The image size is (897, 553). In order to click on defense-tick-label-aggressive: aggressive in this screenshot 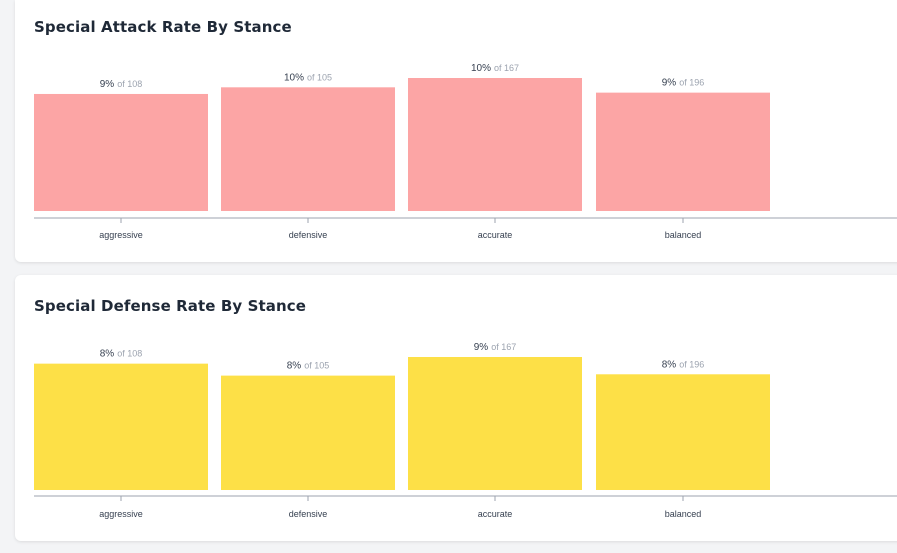, I will do `click(121, 514)`.